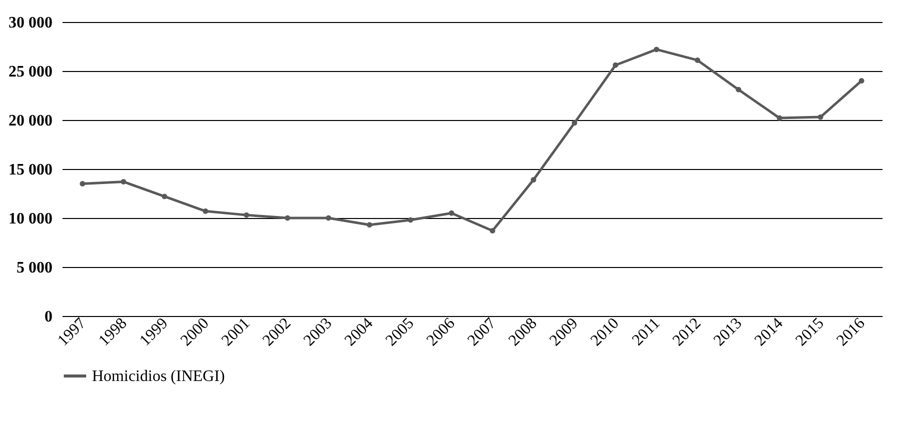  I want to click on y-tick-label: 15 000, so click(30, 170).